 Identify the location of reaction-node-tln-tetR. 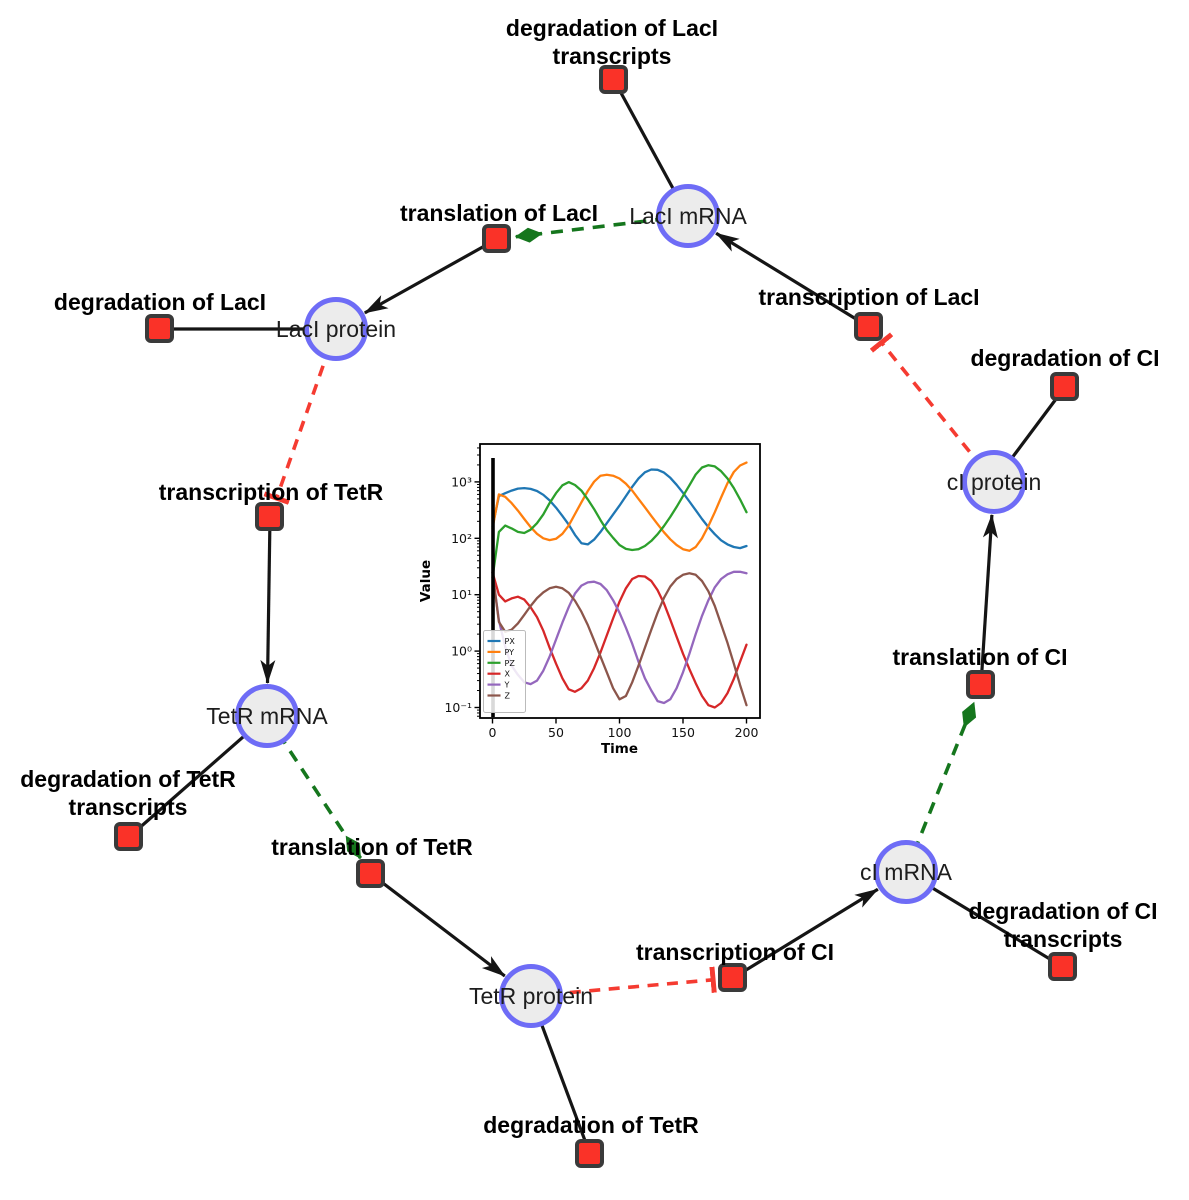
(370, 873).